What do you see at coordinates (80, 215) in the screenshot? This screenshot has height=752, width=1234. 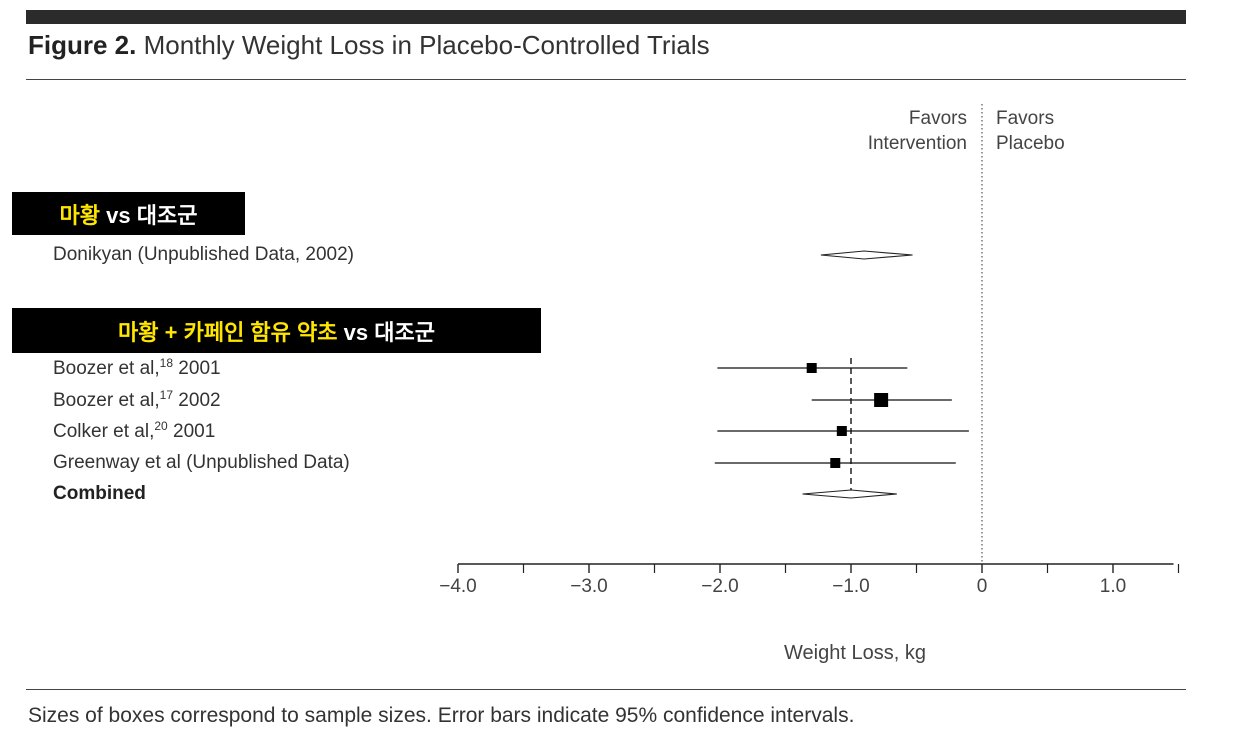 I see `group-label-highlight: 마황` at bounding box center [80, 215].